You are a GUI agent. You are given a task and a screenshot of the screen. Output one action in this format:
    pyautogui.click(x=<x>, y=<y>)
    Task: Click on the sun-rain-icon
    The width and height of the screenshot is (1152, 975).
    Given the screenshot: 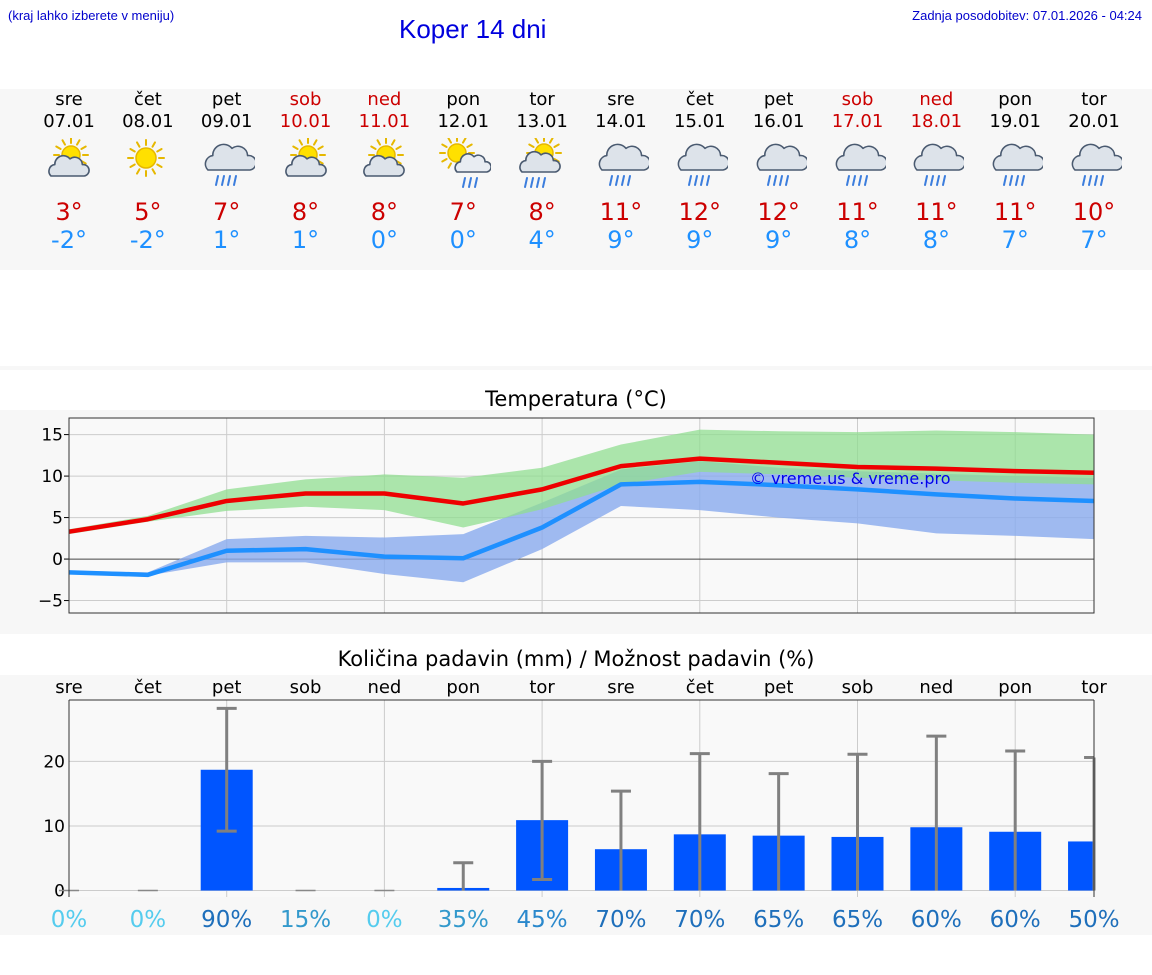 What is the action you would take?
    pyautogui.click(x=463, y=167)
    